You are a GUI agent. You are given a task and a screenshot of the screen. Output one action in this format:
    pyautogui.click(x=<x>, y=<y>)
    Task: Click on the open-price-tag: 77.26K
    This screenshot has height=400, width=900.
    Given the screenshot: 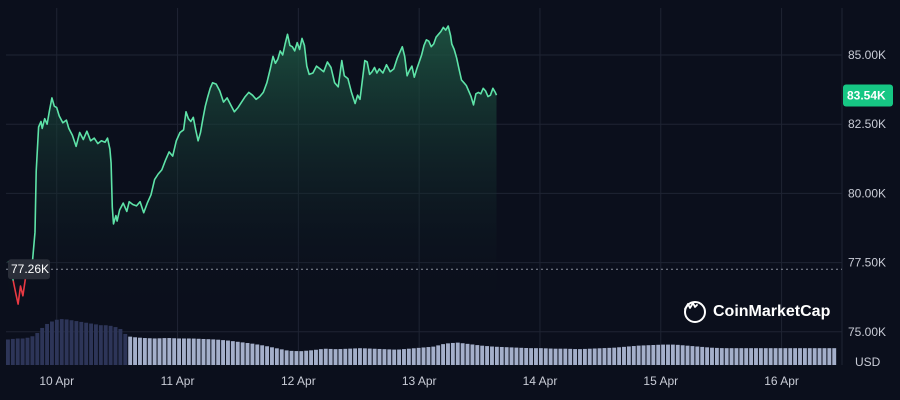 What is the action you would take?
    pyautogui.click(x=29, y=269)
    